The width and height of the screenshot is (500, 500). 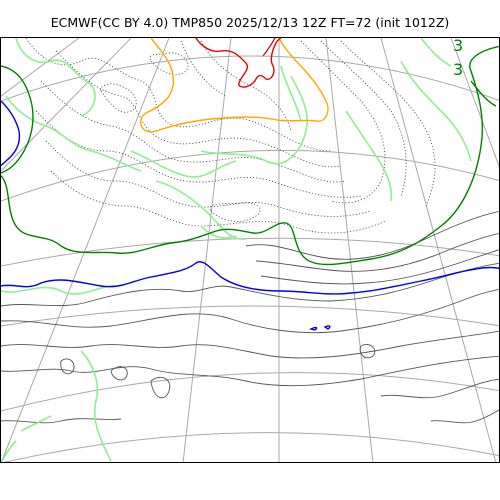 I want to click on brown-isotherms, so click(x=269, y=47).